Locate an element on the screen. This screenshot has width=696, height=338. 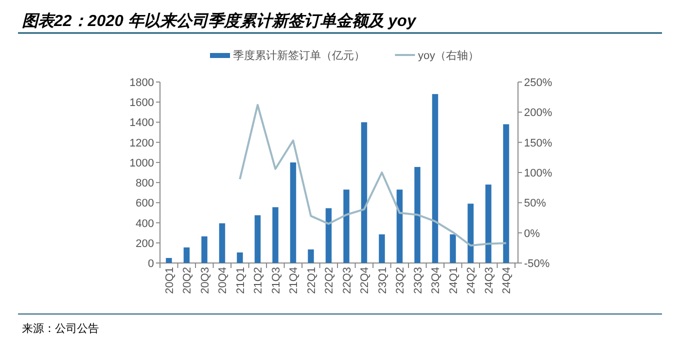
y-tick-label: 400 is located at coordinates (145, 224).